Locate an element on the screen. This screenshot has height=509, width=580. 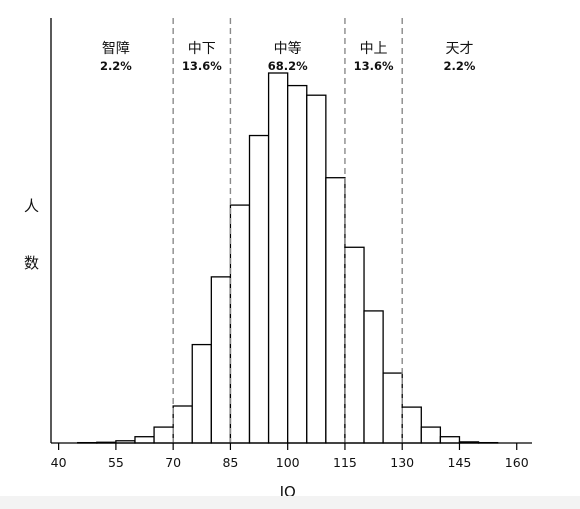
region-percent-4: 13.6% is located at coordinates (374, 66).